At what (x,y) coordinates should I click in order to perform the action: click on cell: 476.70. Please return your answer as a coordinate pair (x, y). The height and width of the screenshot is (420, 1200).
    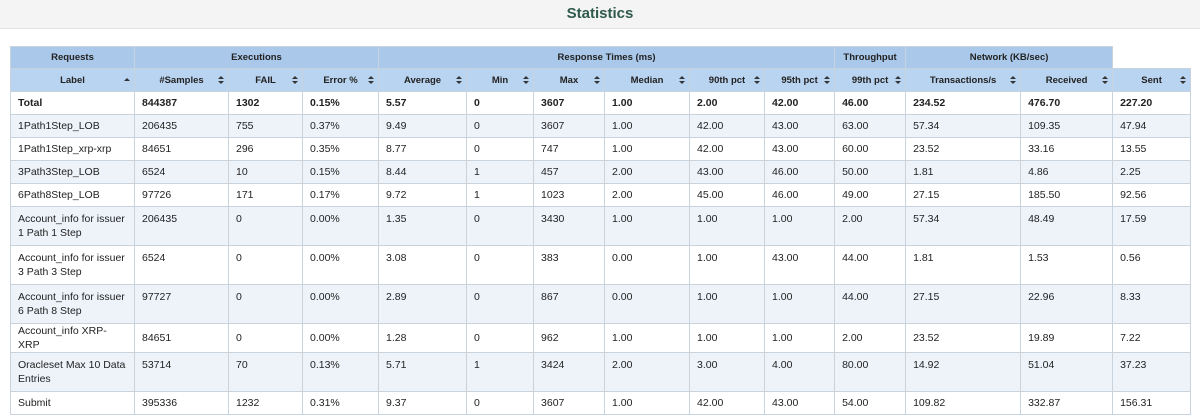
    Looking at the image, I should click on (1067, 103).